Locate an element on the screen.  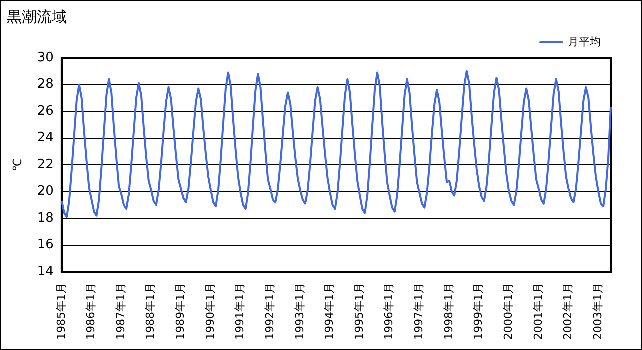
x-tick-label: 1996年1月 is located at coordinates (389, 311).